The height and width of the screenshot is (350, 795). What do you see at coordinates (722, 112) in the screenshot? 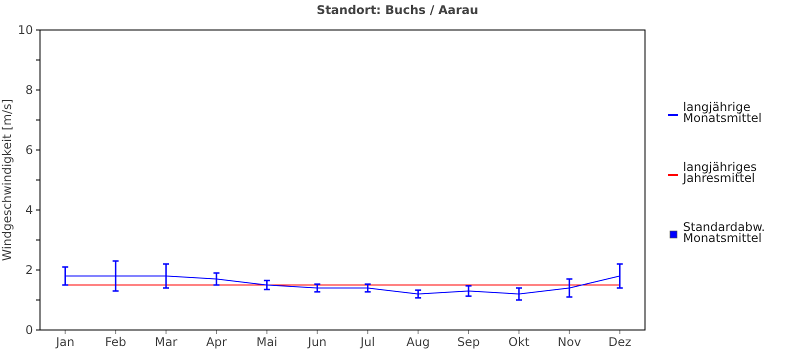
I see `legend-label: langjährige Monatsmittel` at bounding box center [722, 112].